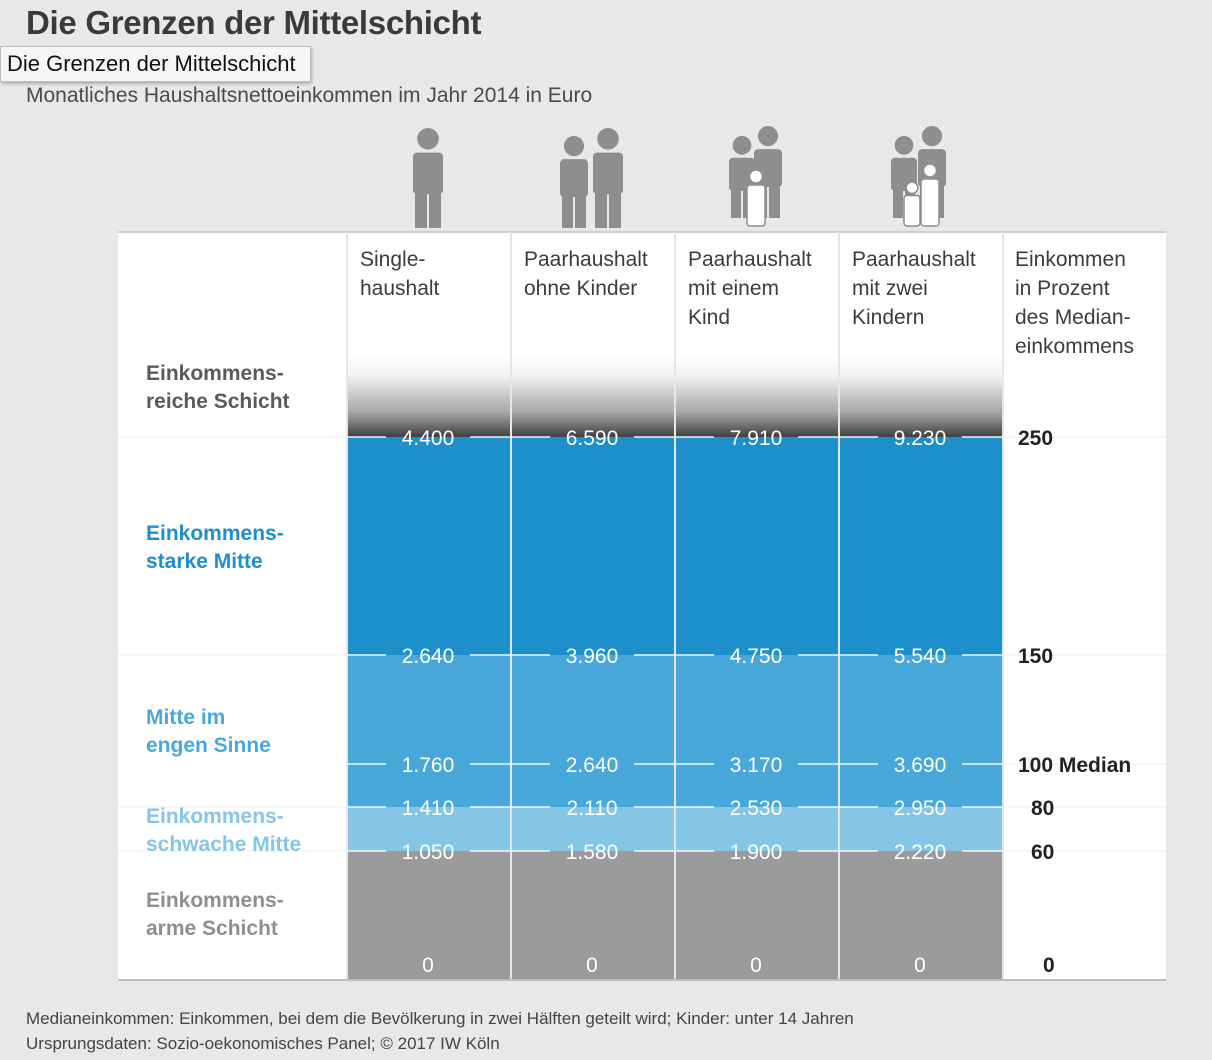  What do you see at coordinates (428, 656) in the screenshot?
I see `value-label-1-0: 2.640` at bounding box center [428, 656].